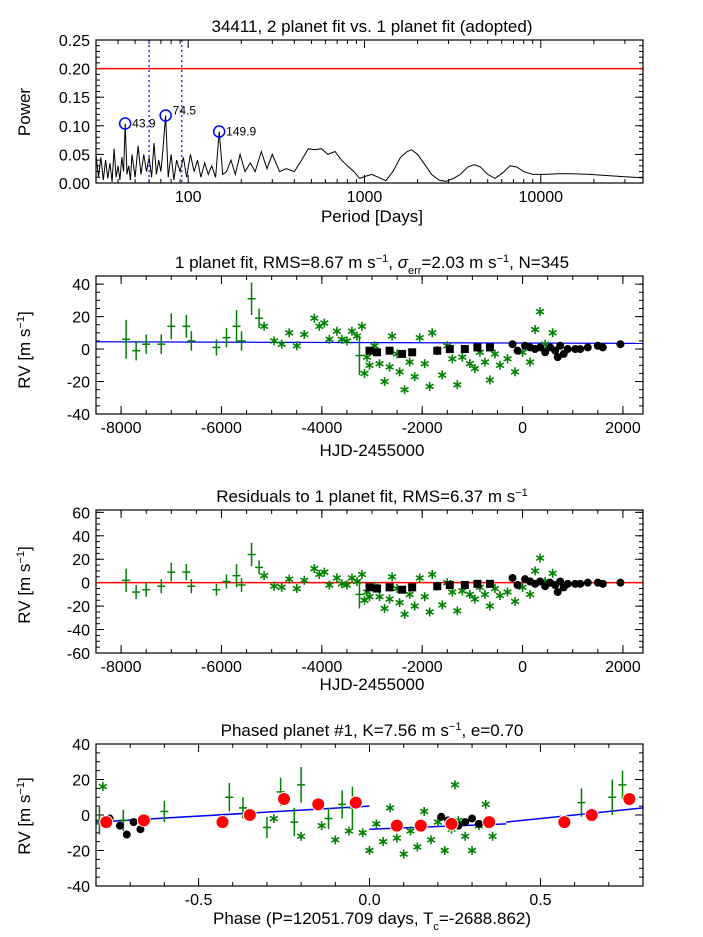  Describe the element at coordinates (369, 813) in the screenshot. I see `plot-marks` at that location.